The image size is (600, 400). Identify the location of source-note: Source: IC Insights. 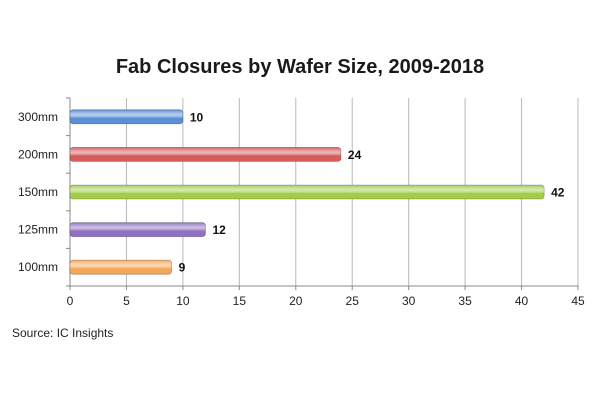
(63, 333).